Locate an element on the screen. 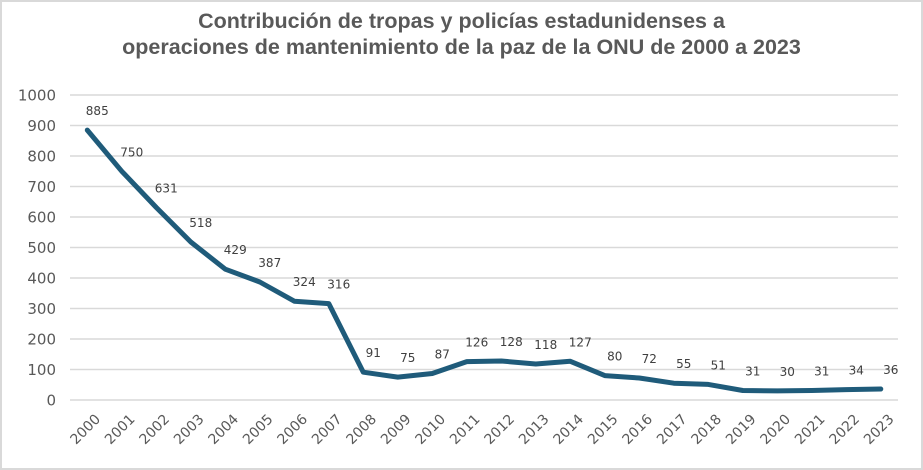  data-label: 75 is located at coordinates (407, 358).